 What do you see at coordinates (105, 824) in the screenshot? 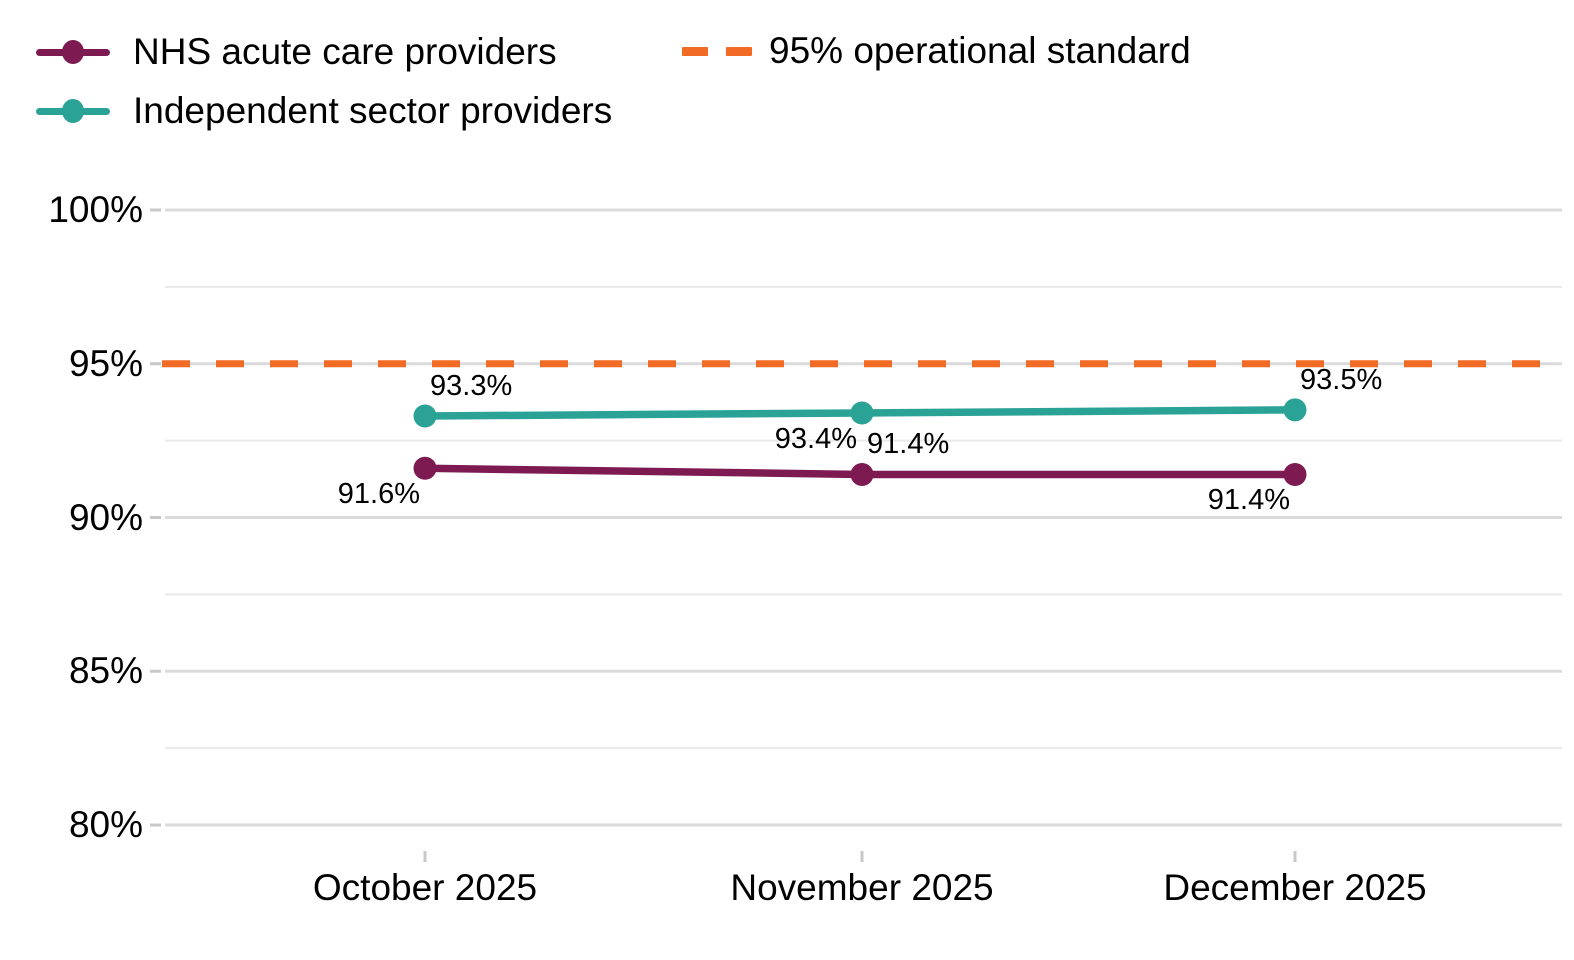
I see `y-axis-label: 80%` at bounding box center [105, 824].